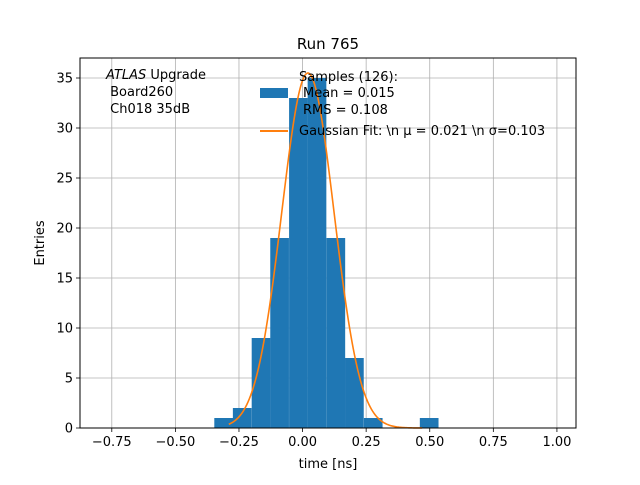 The width and height of the screenshot is (640, 485). I want to click on y-tick-label-3: 15, so click(64, 279).